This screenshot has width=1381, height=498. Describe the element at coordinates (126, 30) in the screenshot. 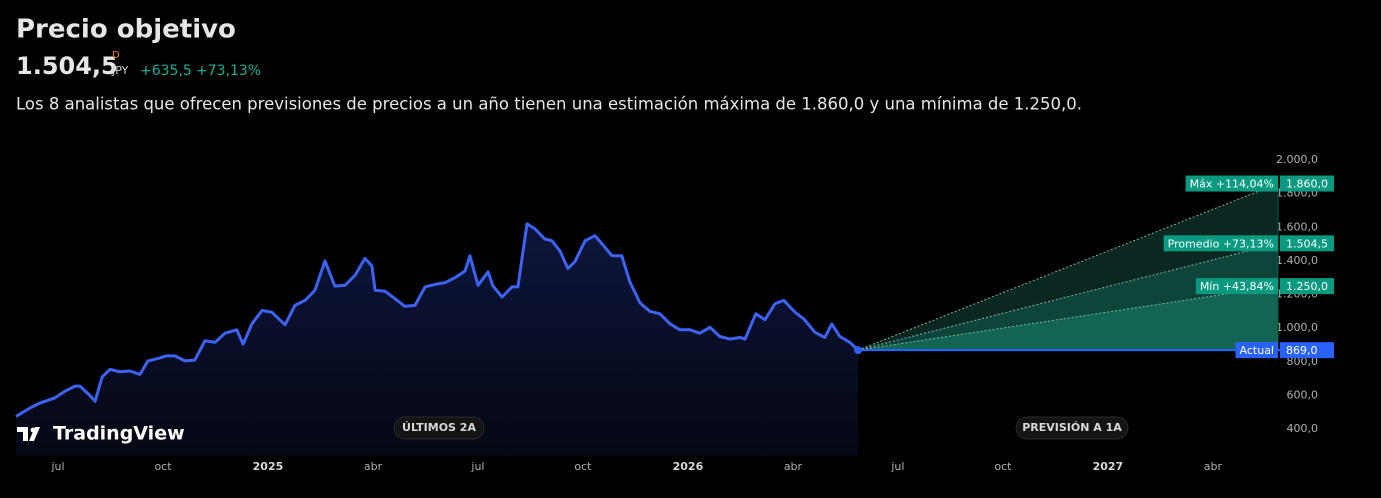

I see `title: Precio objetivo` at that location.